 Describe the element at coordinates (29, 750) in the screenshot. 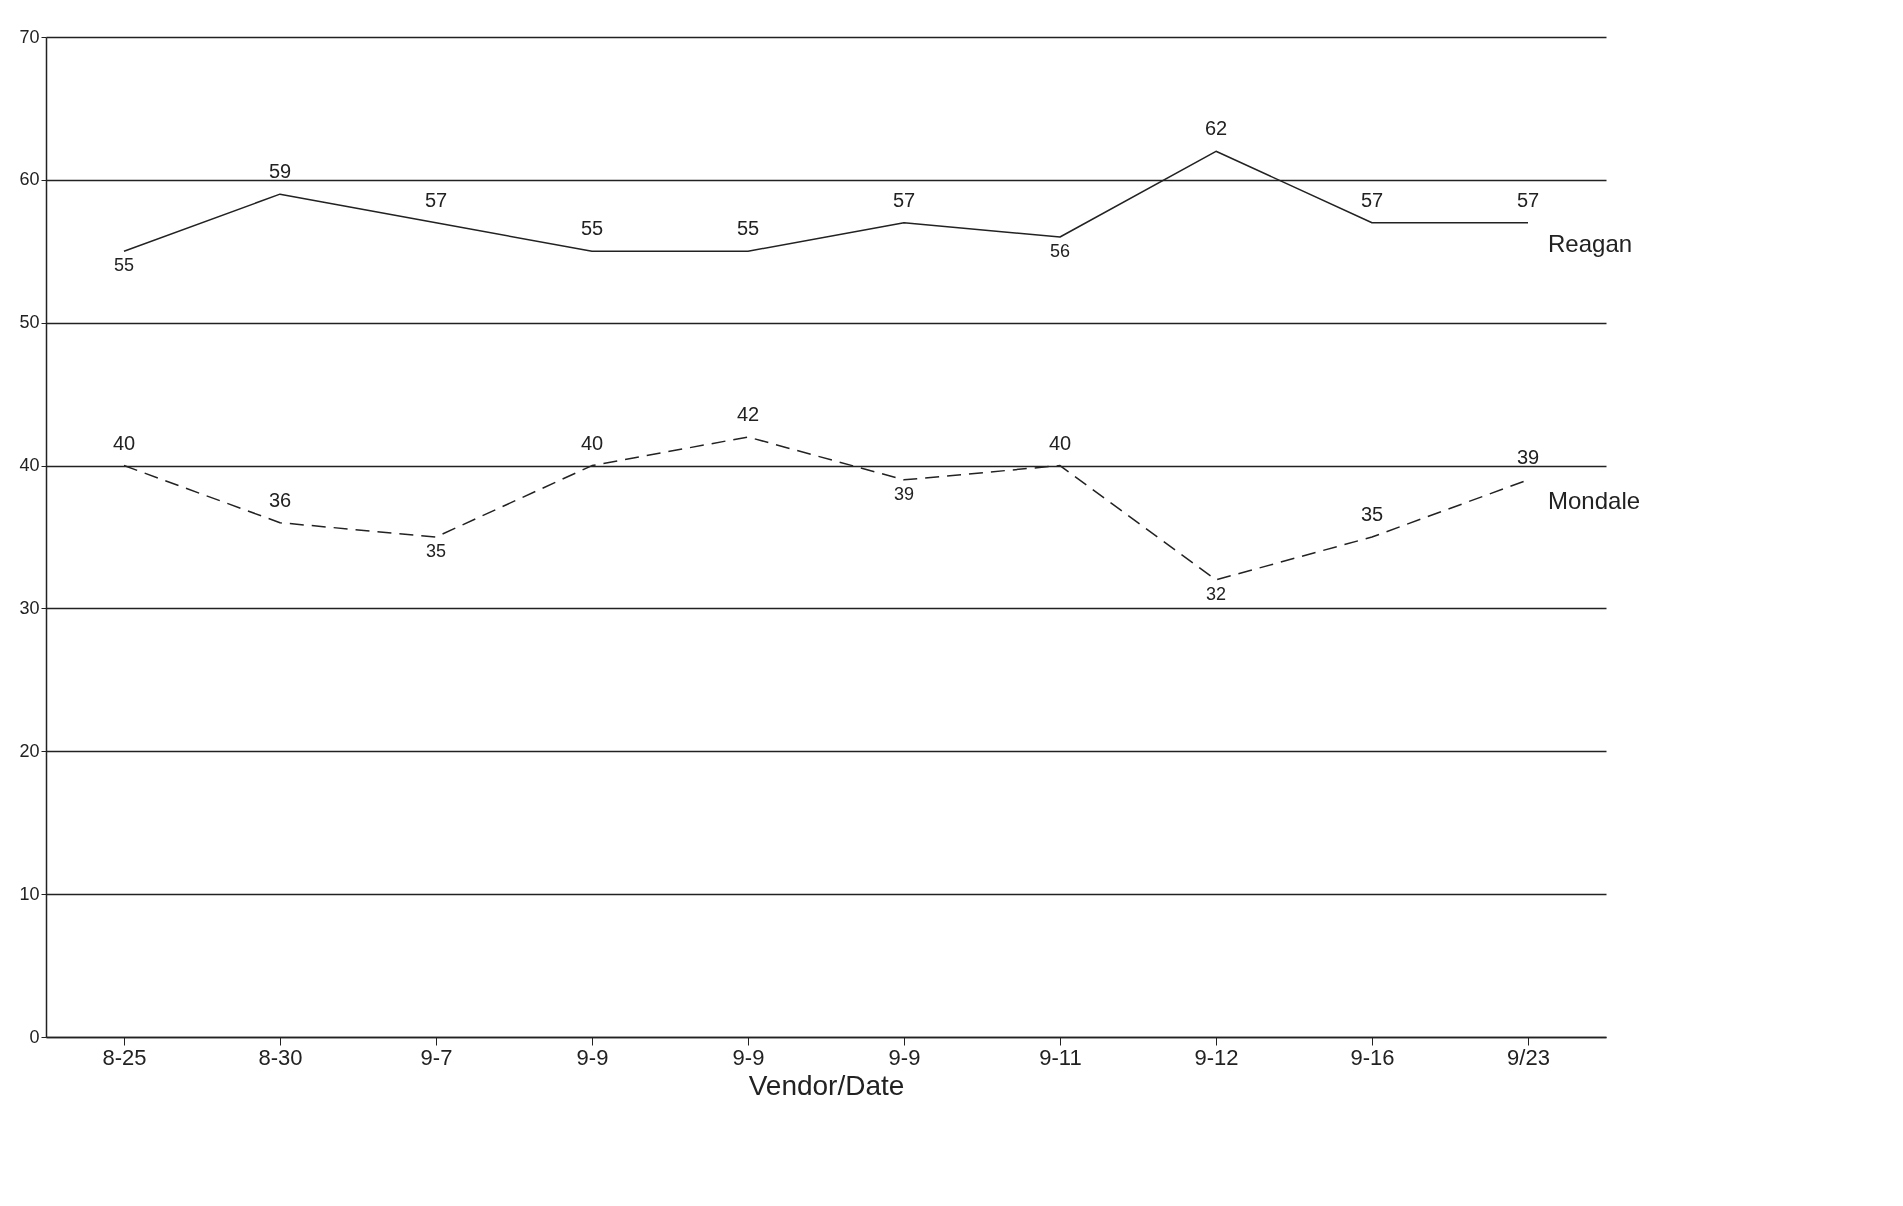

I see `y-tick-label: 20` at that location.